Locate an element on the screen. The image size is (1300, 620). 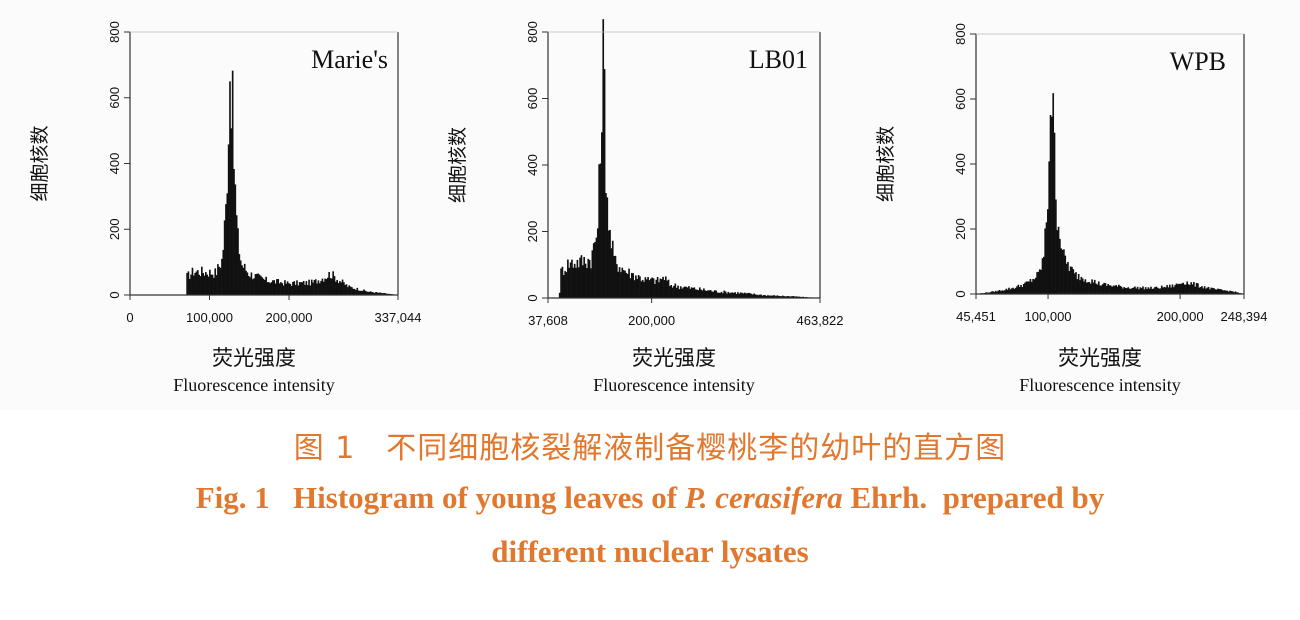
x-tick-label: 463,822 is located at coordinates (820, 320).